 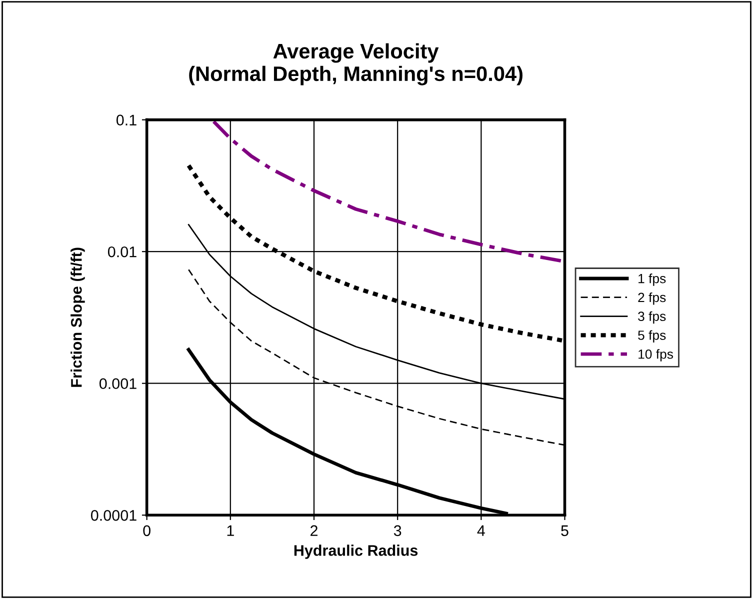 I want to click on y-tick-label: 0.001, so click(x=117, y=384).